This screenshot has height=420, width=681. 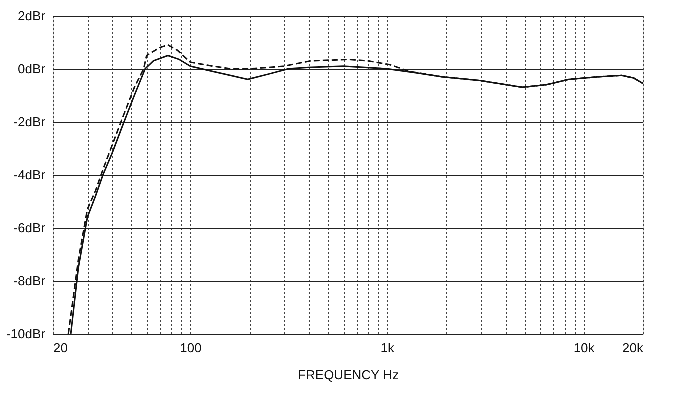 I want to click on x-tick-label: 100, so click(x=191, y=348).